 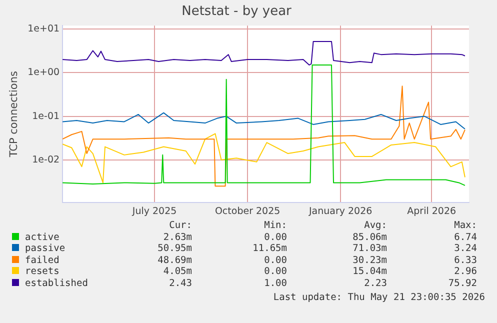 What do you see at coordinates (177, 237) in the screenshot?
I see `text: 2.63m` at bounding box center [177, 237].